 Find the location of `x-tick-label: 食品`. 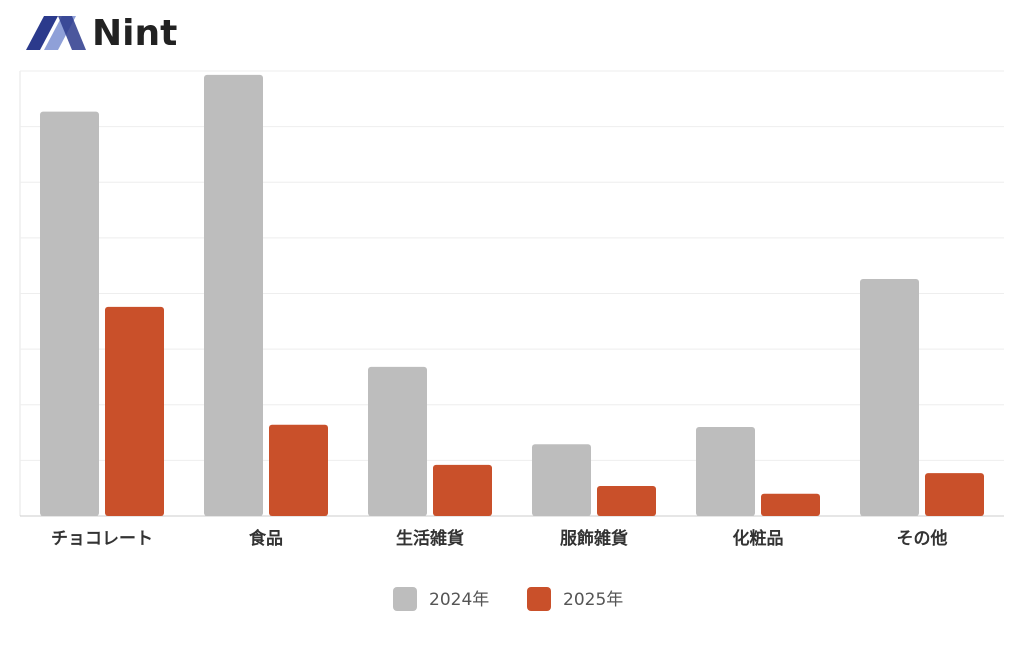

x-tick-label: 食品 is located at coordinates (266, 538).